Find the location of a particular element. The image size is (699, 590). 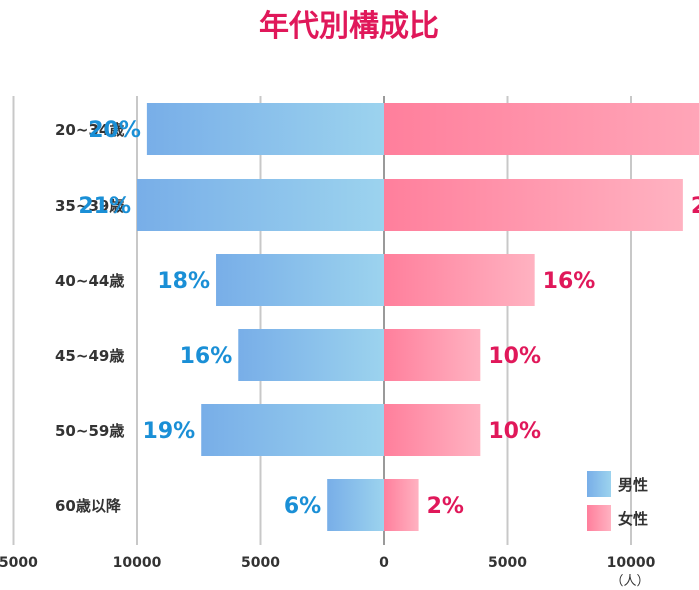

category-label: 50~59歳 is located at coordinates (89, 431).